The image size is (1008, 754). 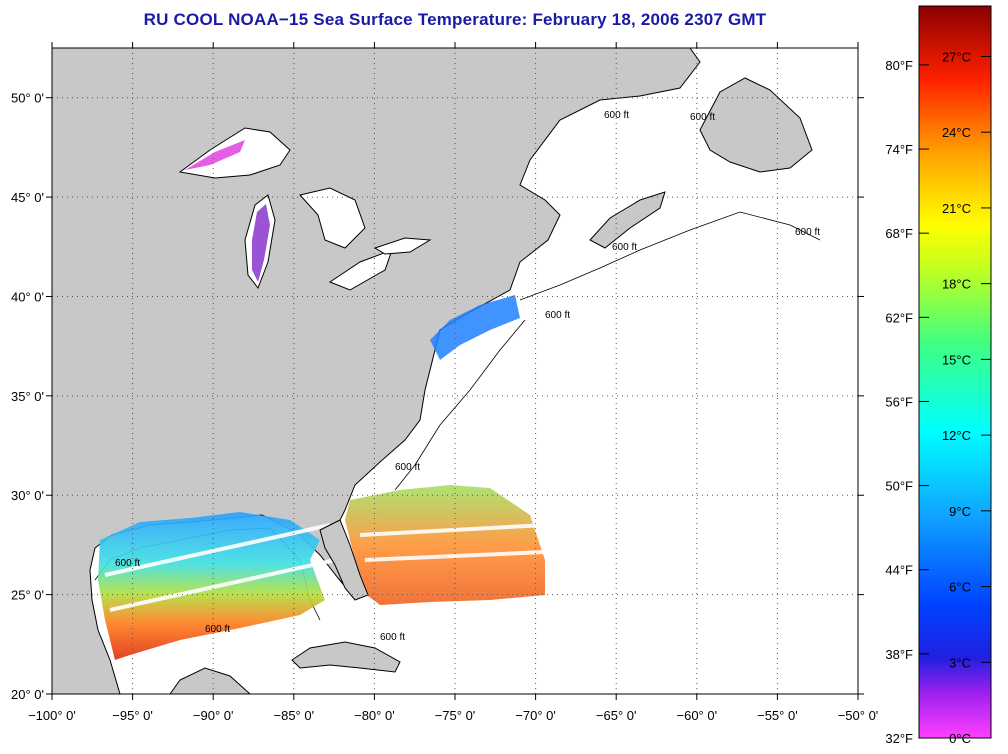 I want to click on isobath-contour-north, so click(x=670, y=256).